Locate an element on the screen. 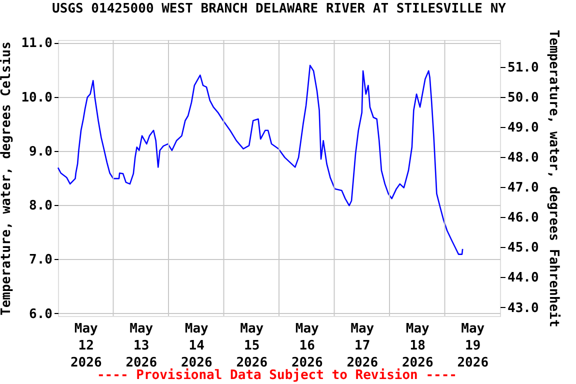  y-tick-label: 6.0 is located at coordinates (41, 314).